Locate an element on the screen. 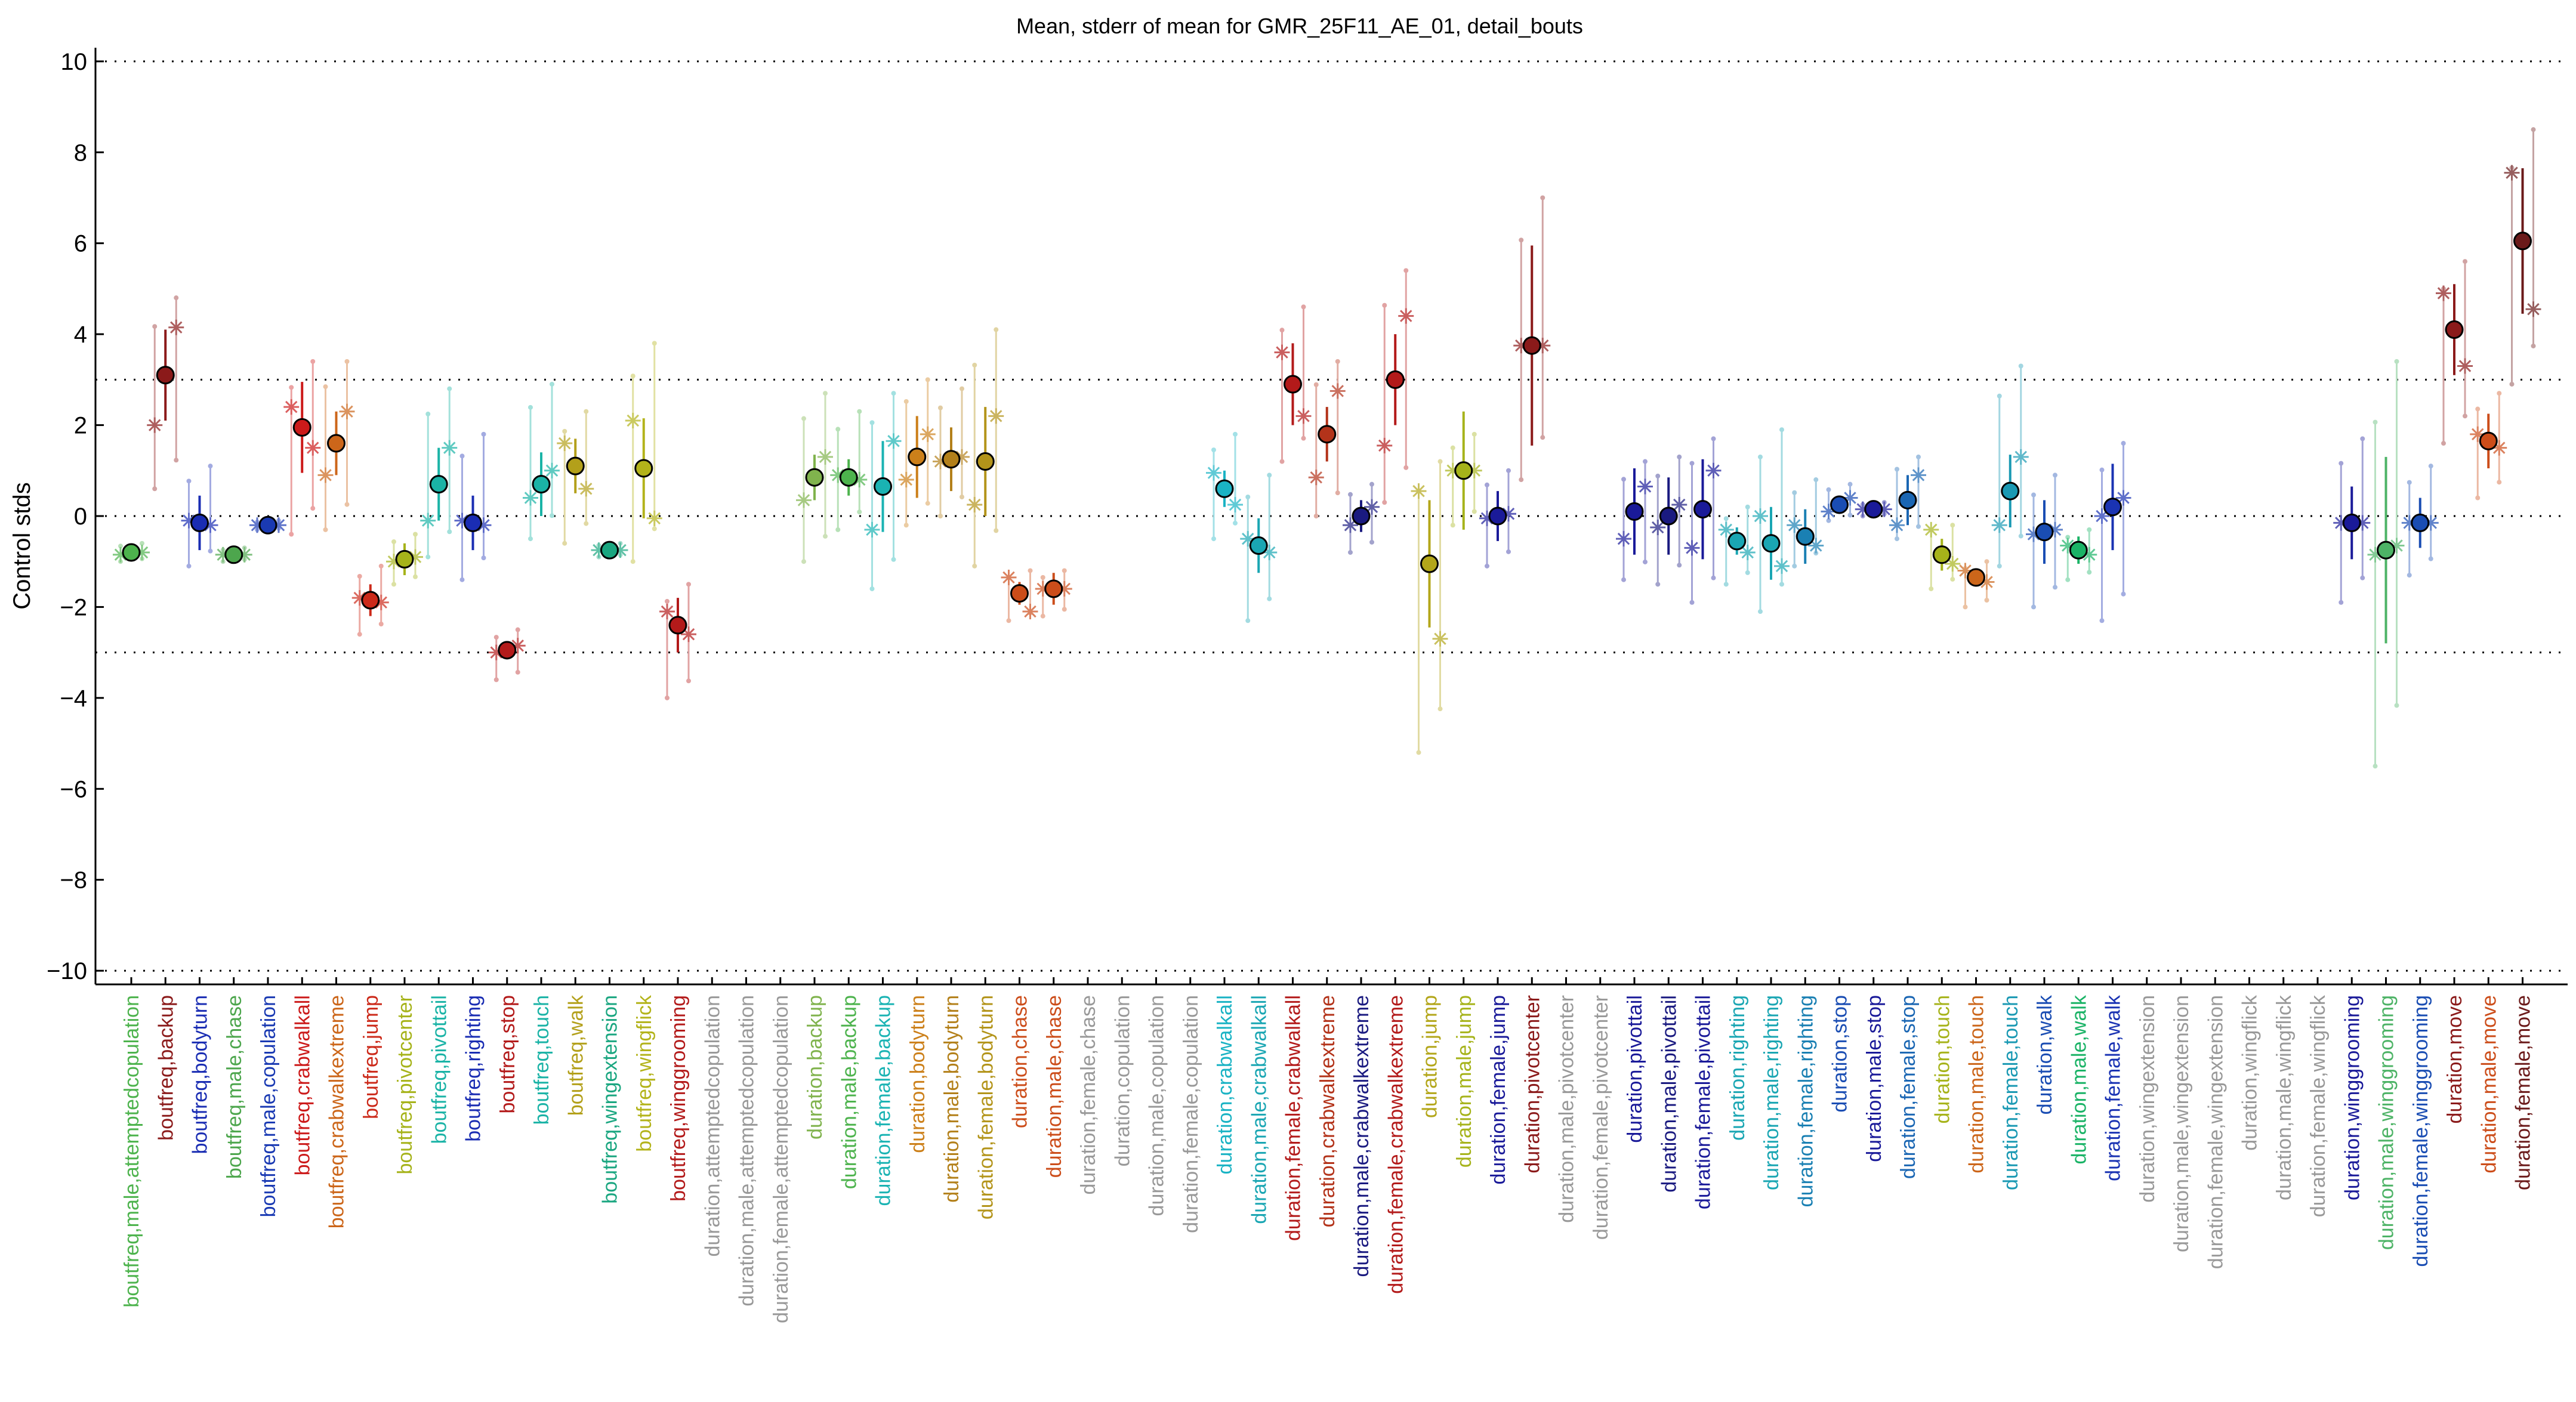 This screenshot has height=1402, width=2576. x-tick-label: duration,female,jump is located at coordinates (1498, 1090).